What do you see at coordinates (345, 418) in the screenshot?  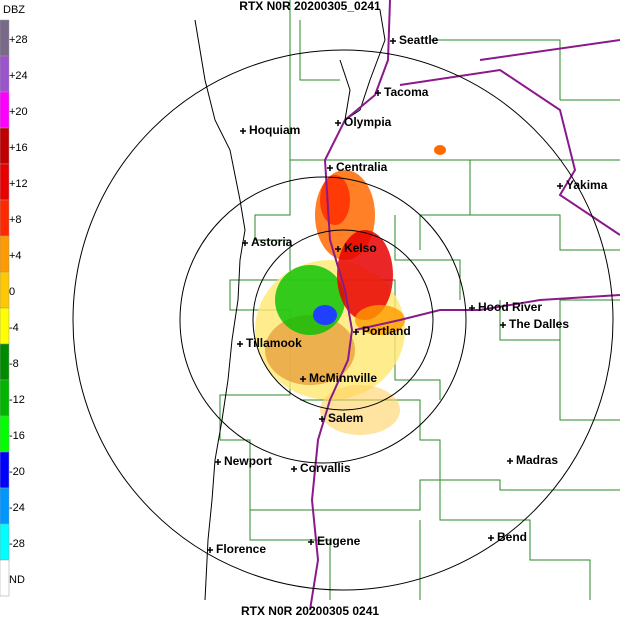 I see `city-label: Salem` at bounding box center [345, 418].